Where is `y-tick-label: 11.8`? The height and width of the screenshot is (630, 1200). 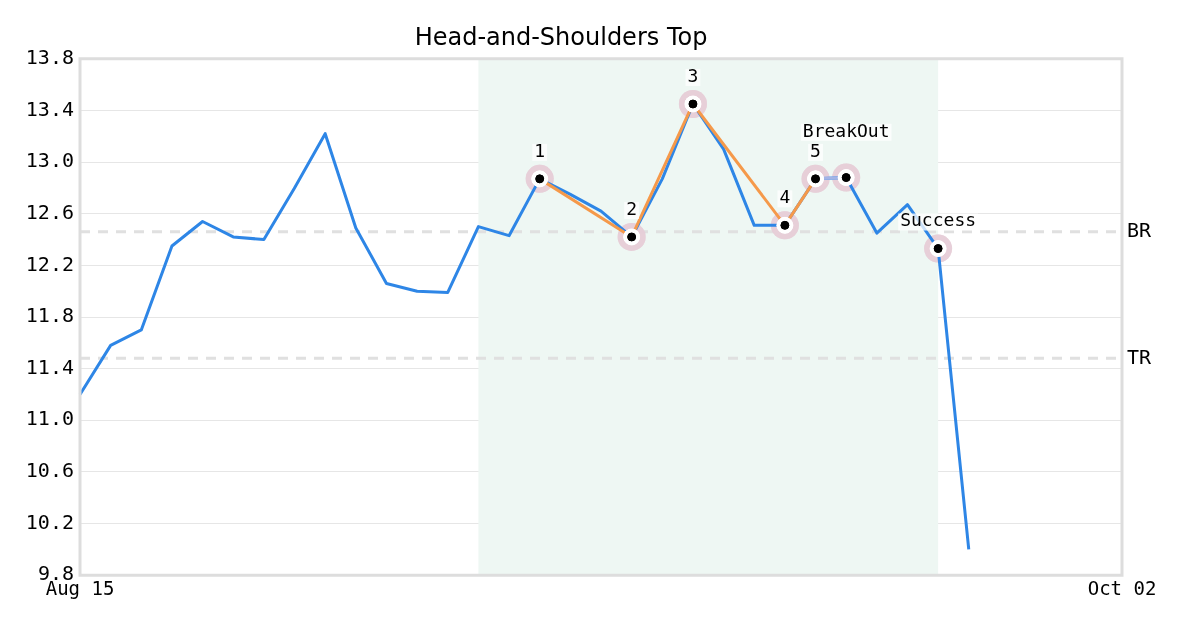 y-tick-label: 11.8 is located at coordinates (49, 315).